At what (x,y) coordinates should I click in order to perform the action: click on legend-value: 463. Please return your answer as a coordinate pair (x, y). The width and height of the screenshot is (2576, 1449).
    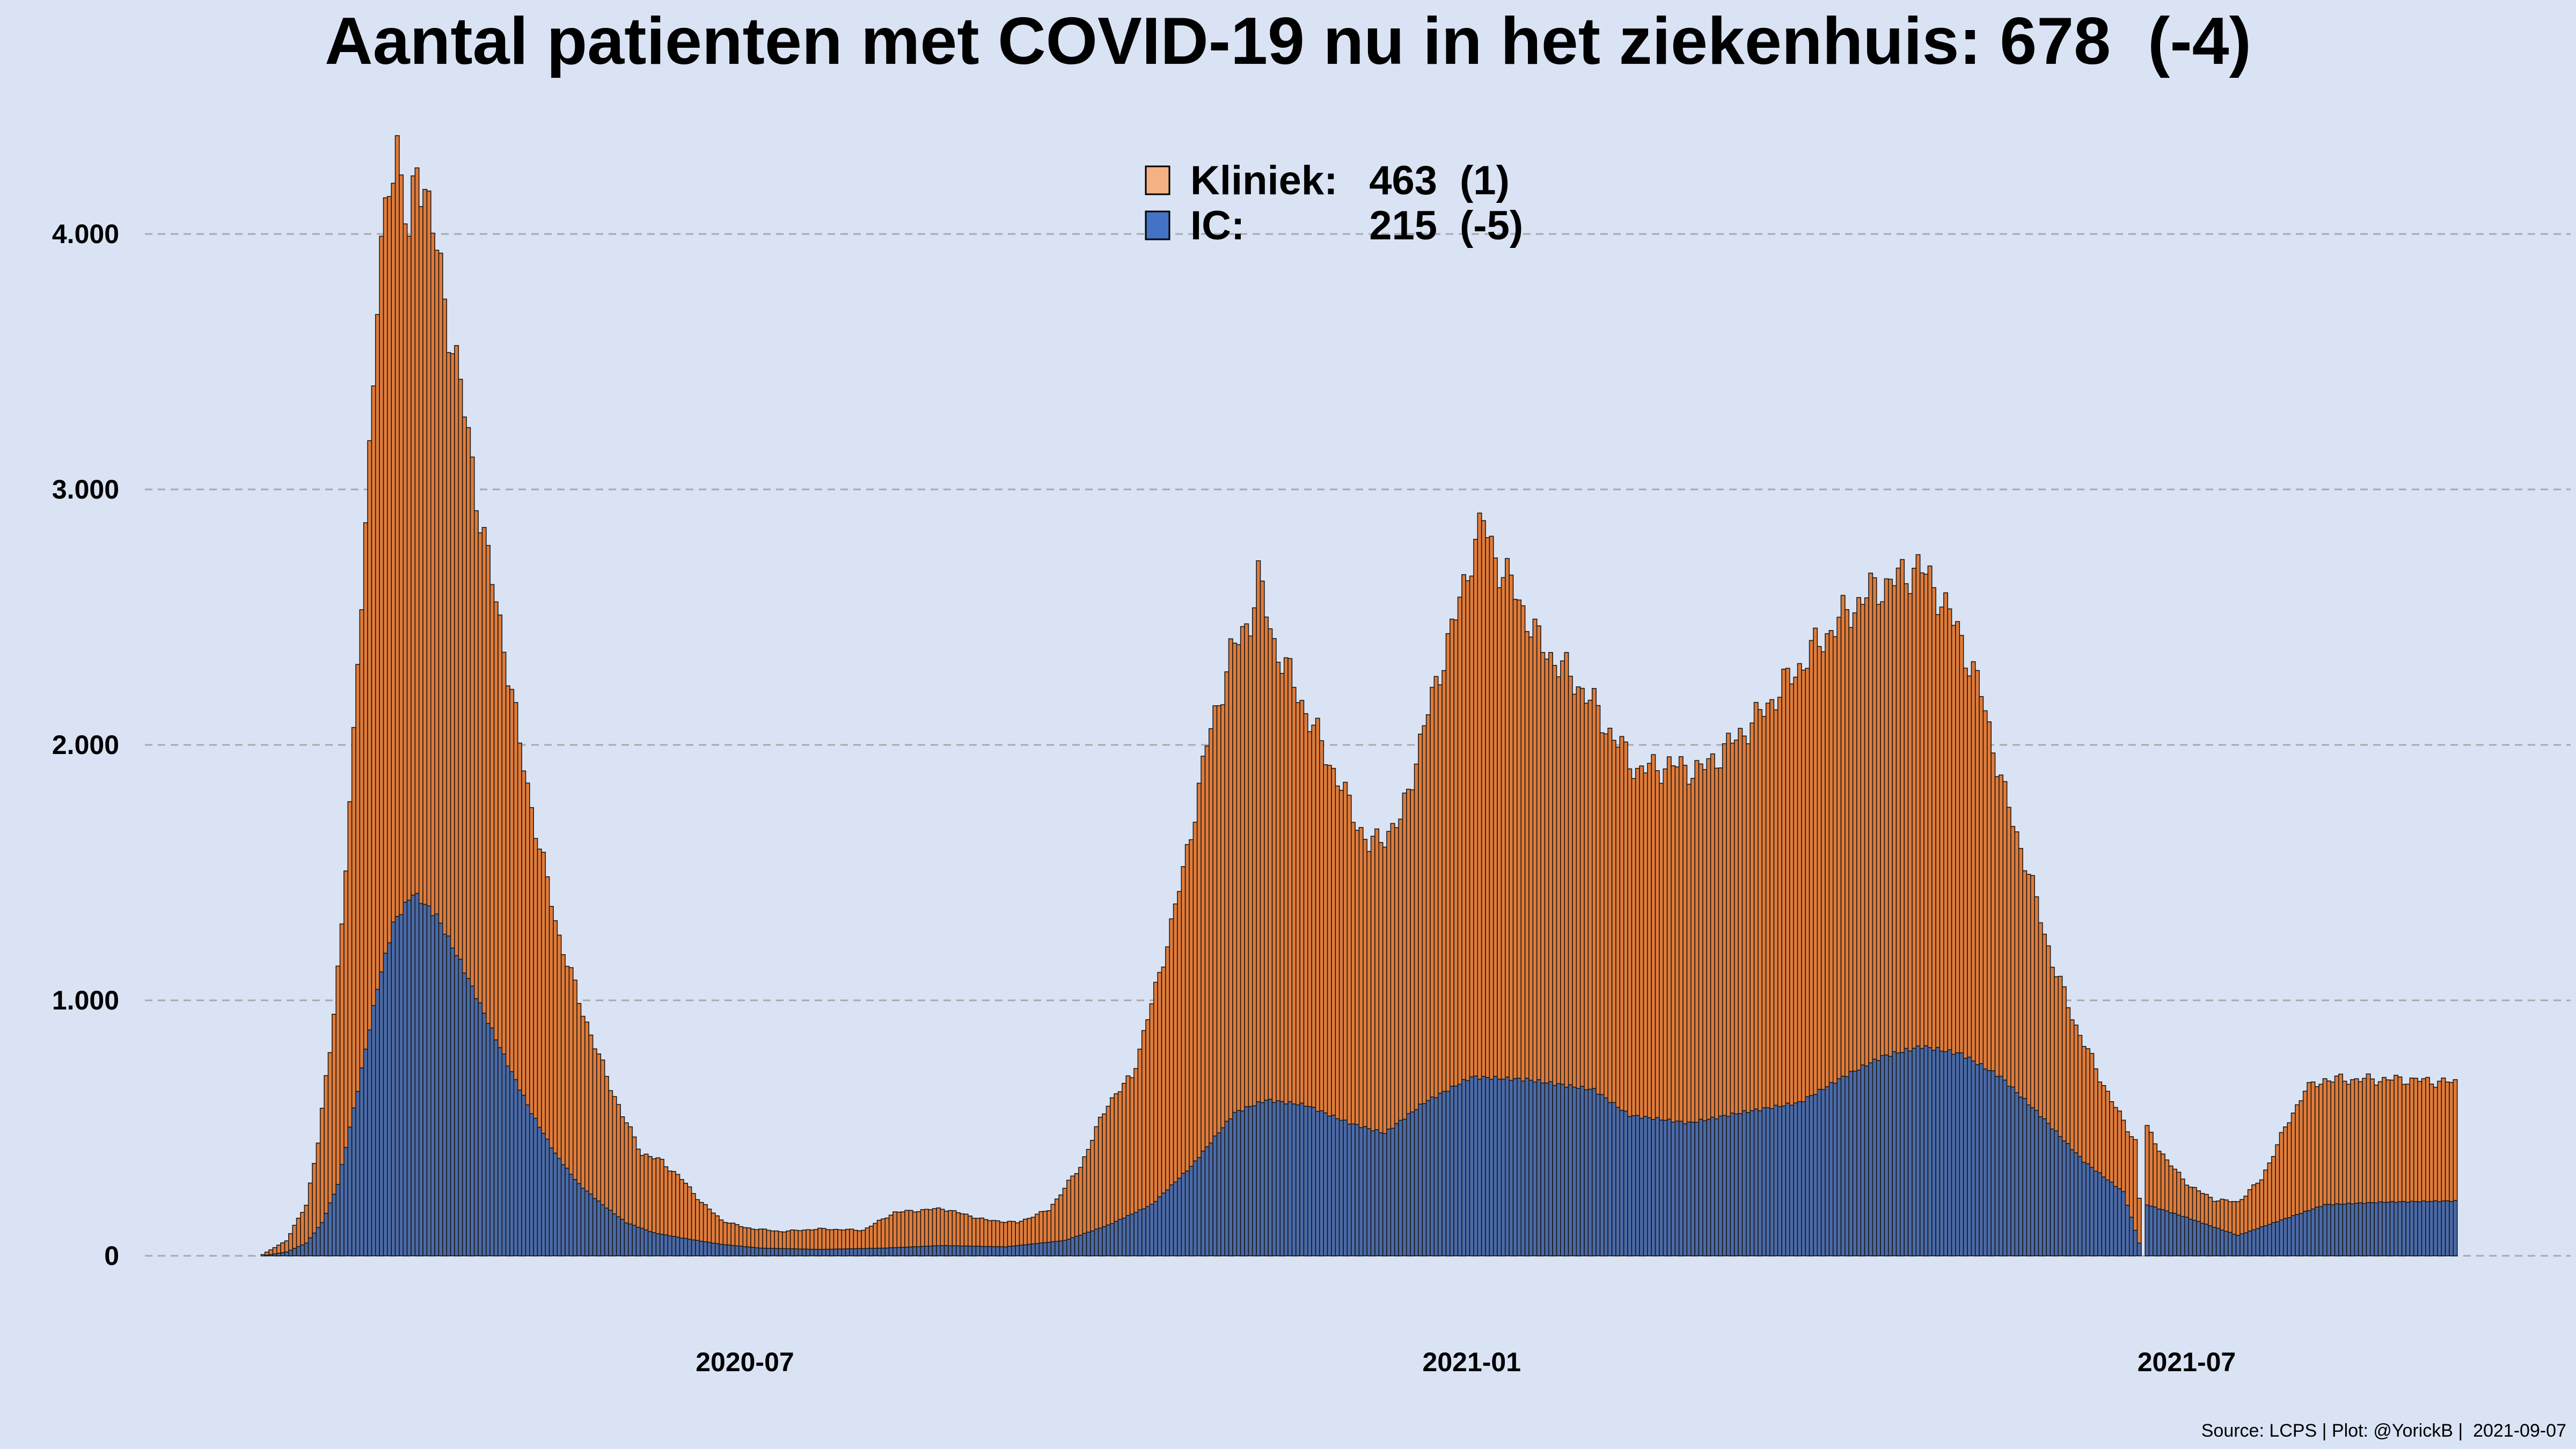
    Looking at the image, I should click on (1403, 180).